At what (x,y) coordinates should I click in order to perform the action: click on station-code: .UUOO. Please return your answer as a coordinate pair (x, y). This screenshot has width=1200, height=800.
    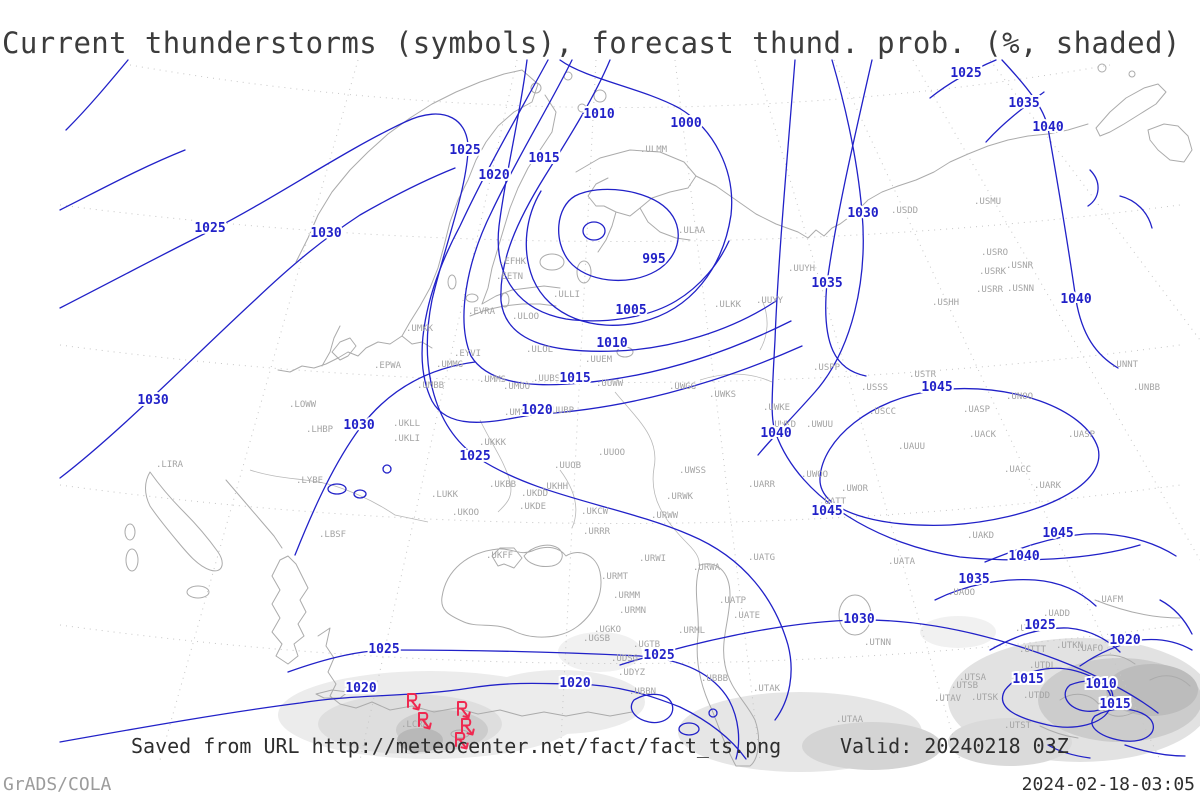
    Looking at the image, I should click on (611, 453).